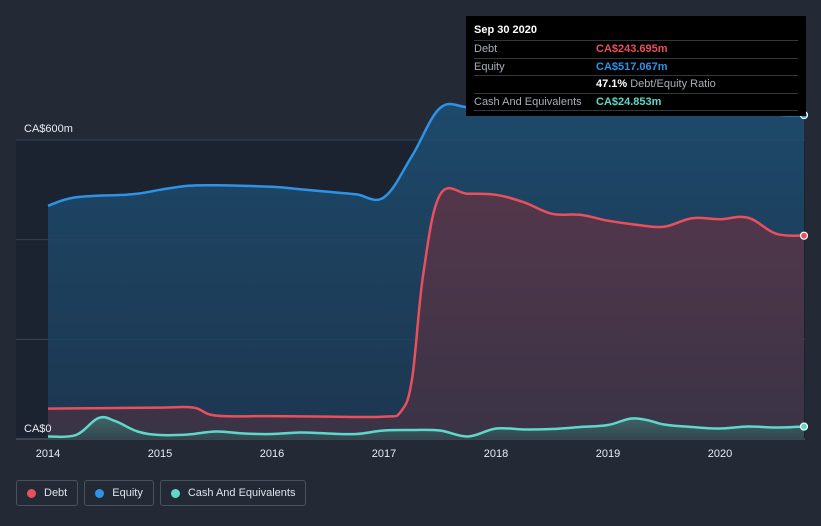 The image size is (821, 526). What do you see at coordinates (528, 101) in the screenshot?
I see `tooltip-label: Cash And Equivalents` at bounding box center [528, 101].